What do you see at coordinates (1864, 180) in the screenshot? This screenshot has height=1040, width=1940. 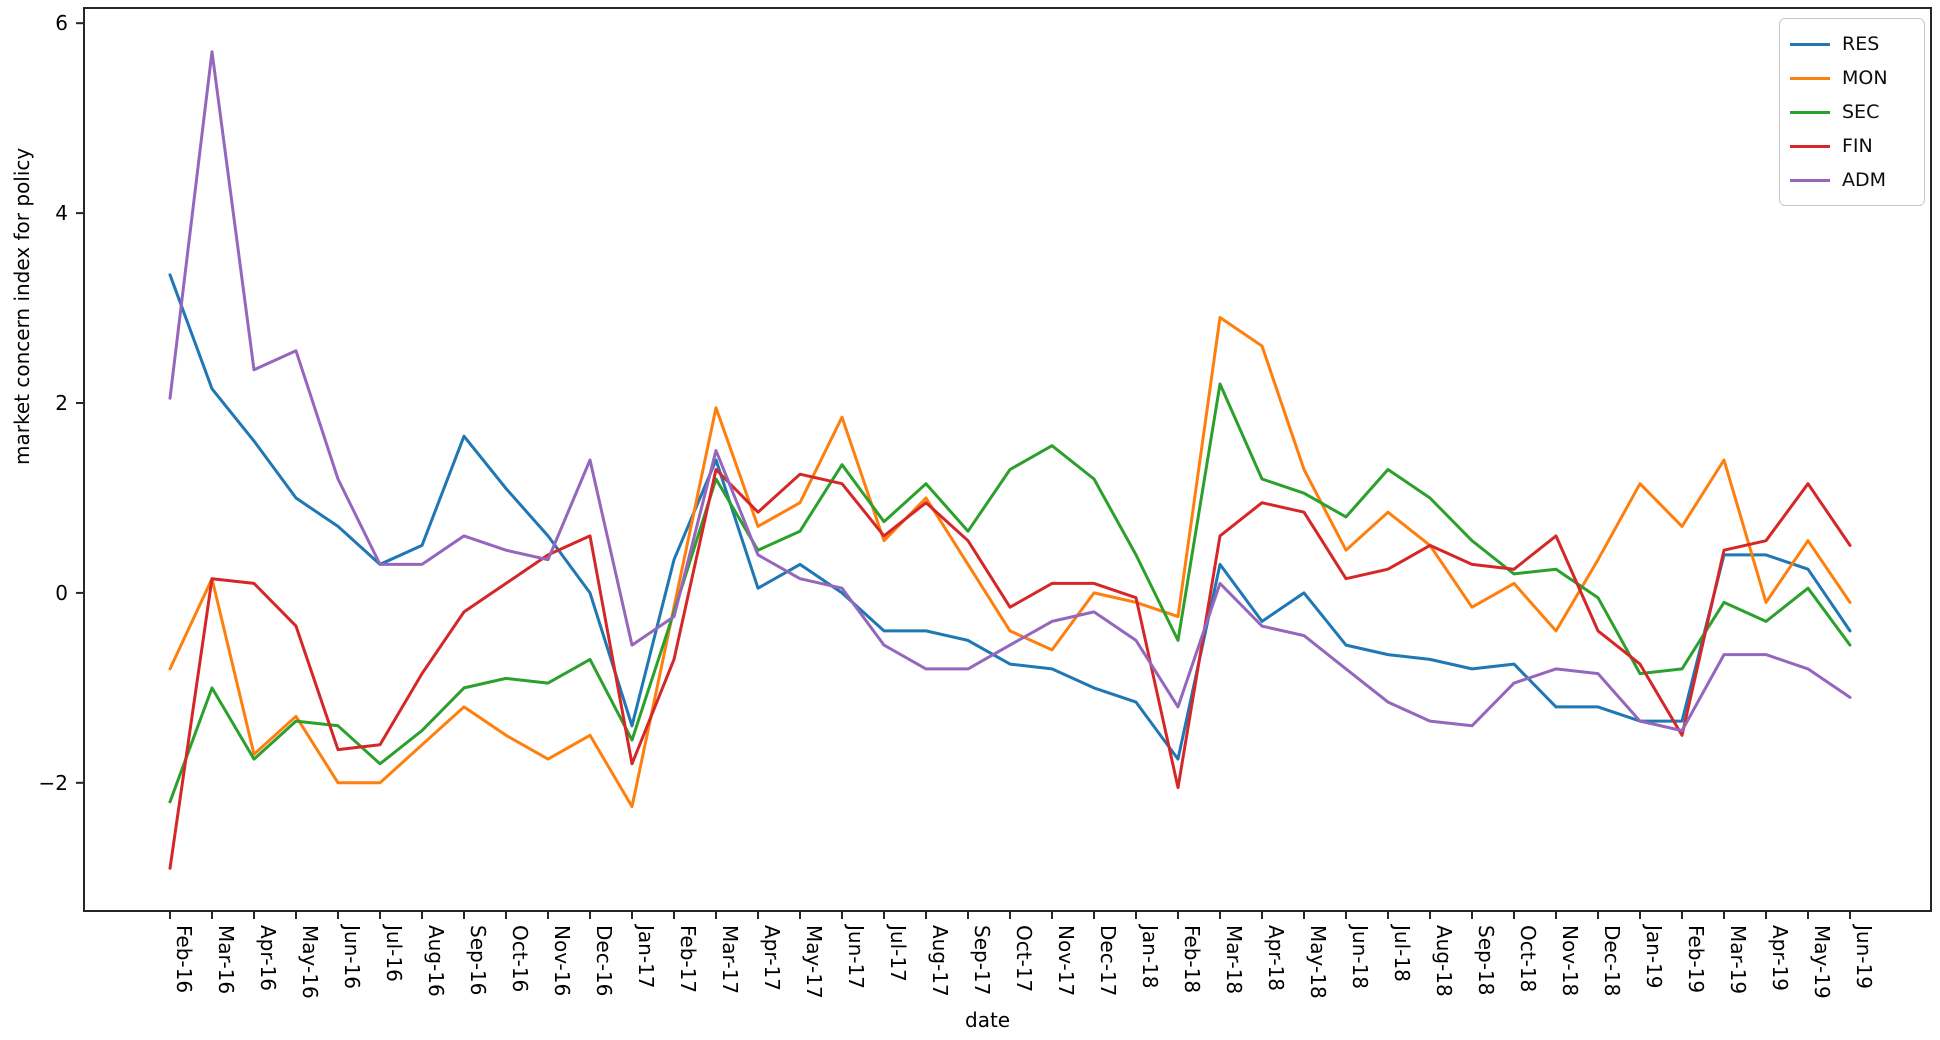 I see `legend-item-label: ADM` at bounding box center [1864, 180].